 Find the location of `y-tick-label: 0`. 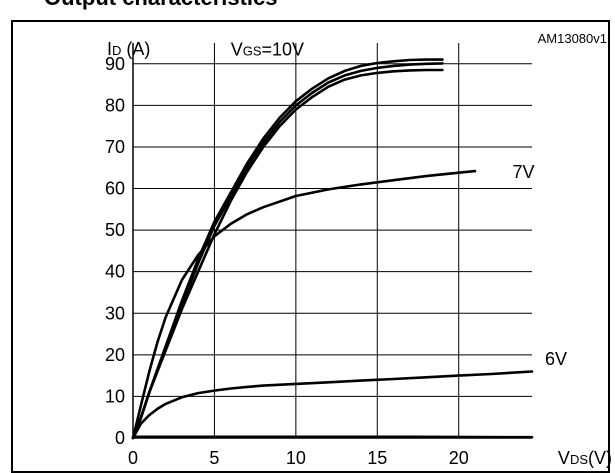

y-tick-label: 0 is located at coordinates (120, 438).